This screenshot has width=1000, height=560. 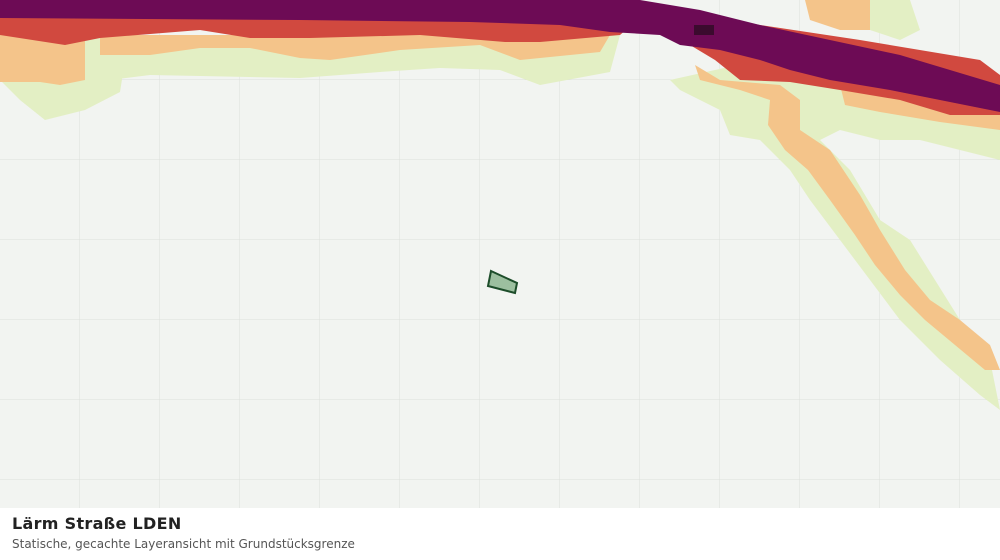 I want to click on parcel-boundary, so click(x=502, y=282).